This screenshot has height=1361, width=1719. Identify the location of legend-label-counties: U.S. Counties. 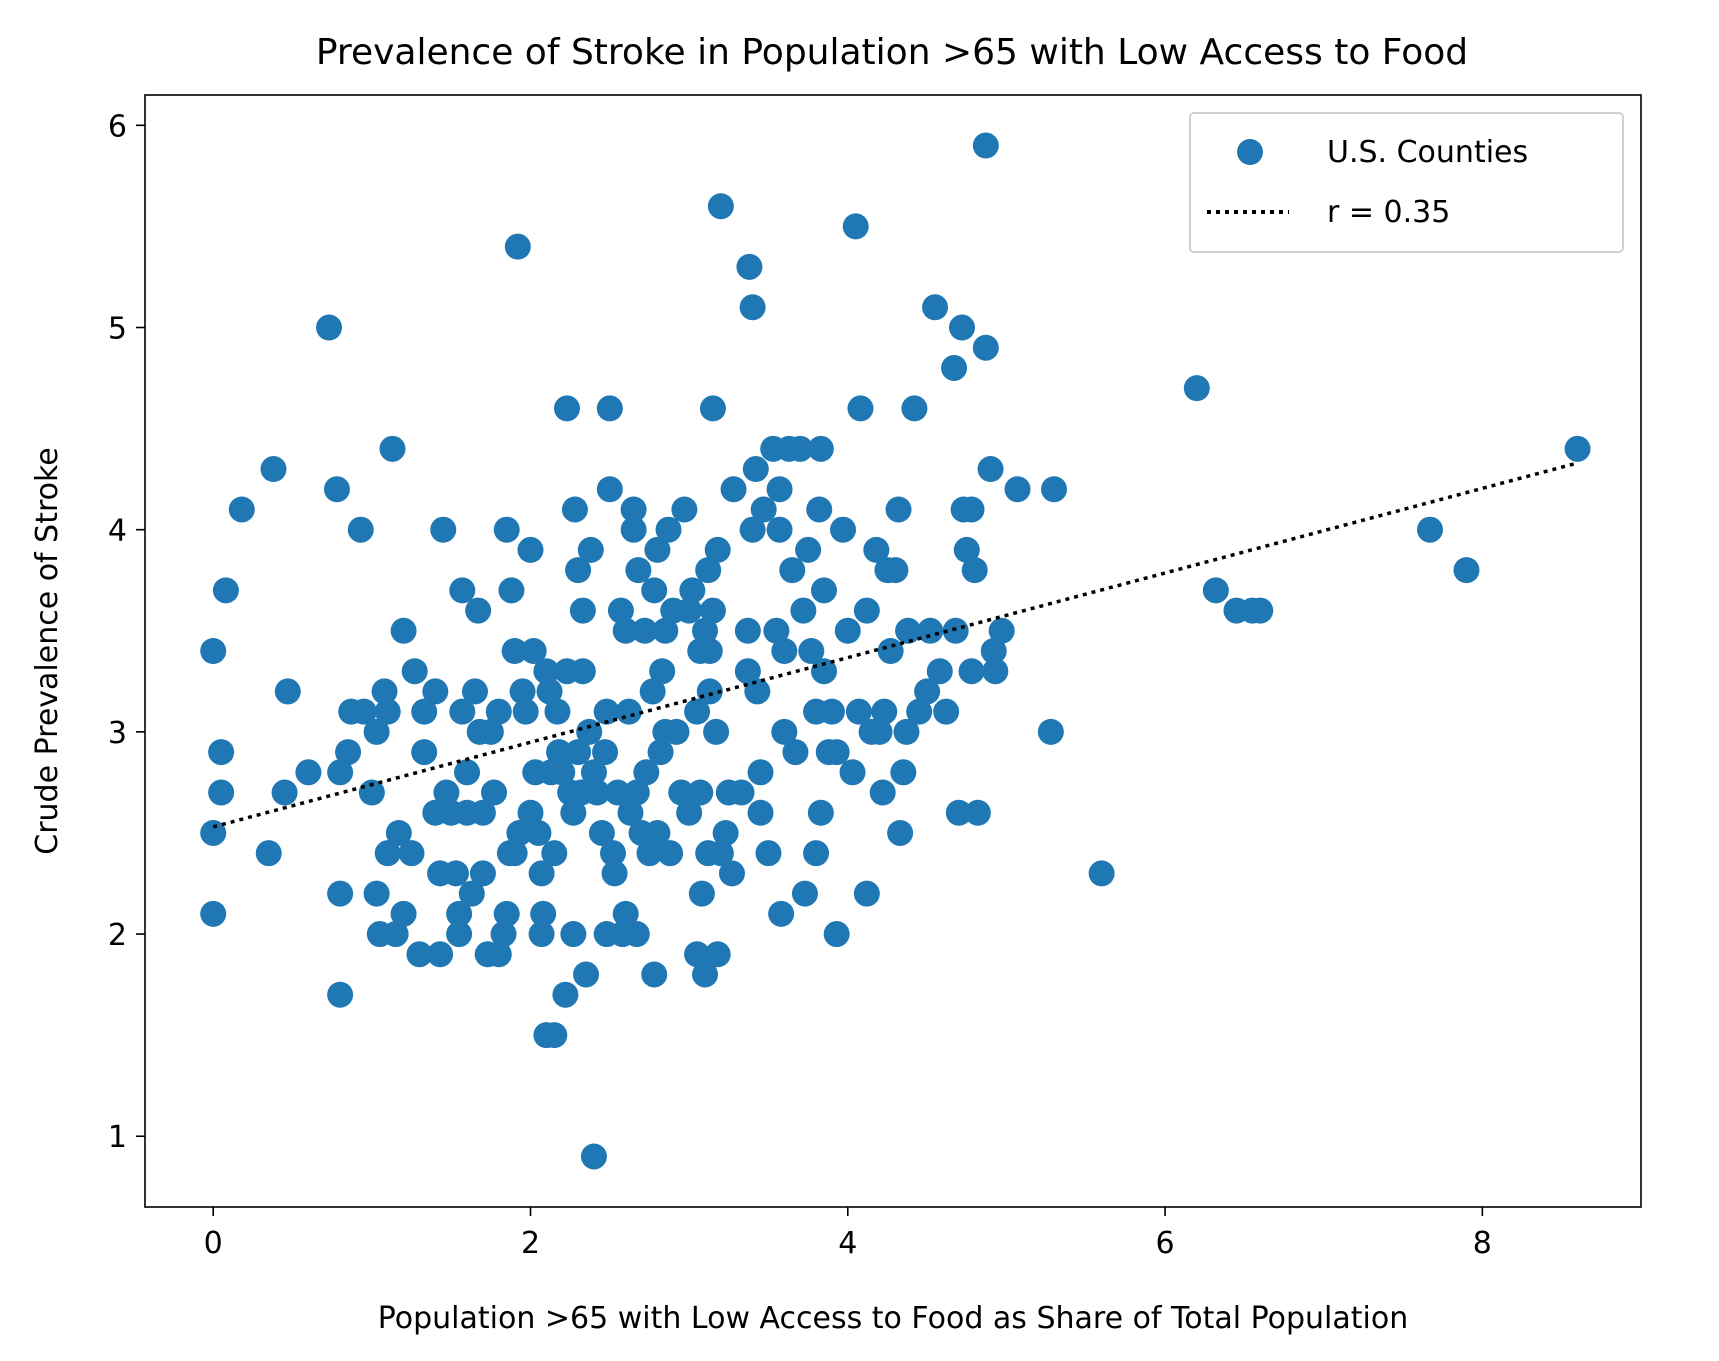
(1427, 152).